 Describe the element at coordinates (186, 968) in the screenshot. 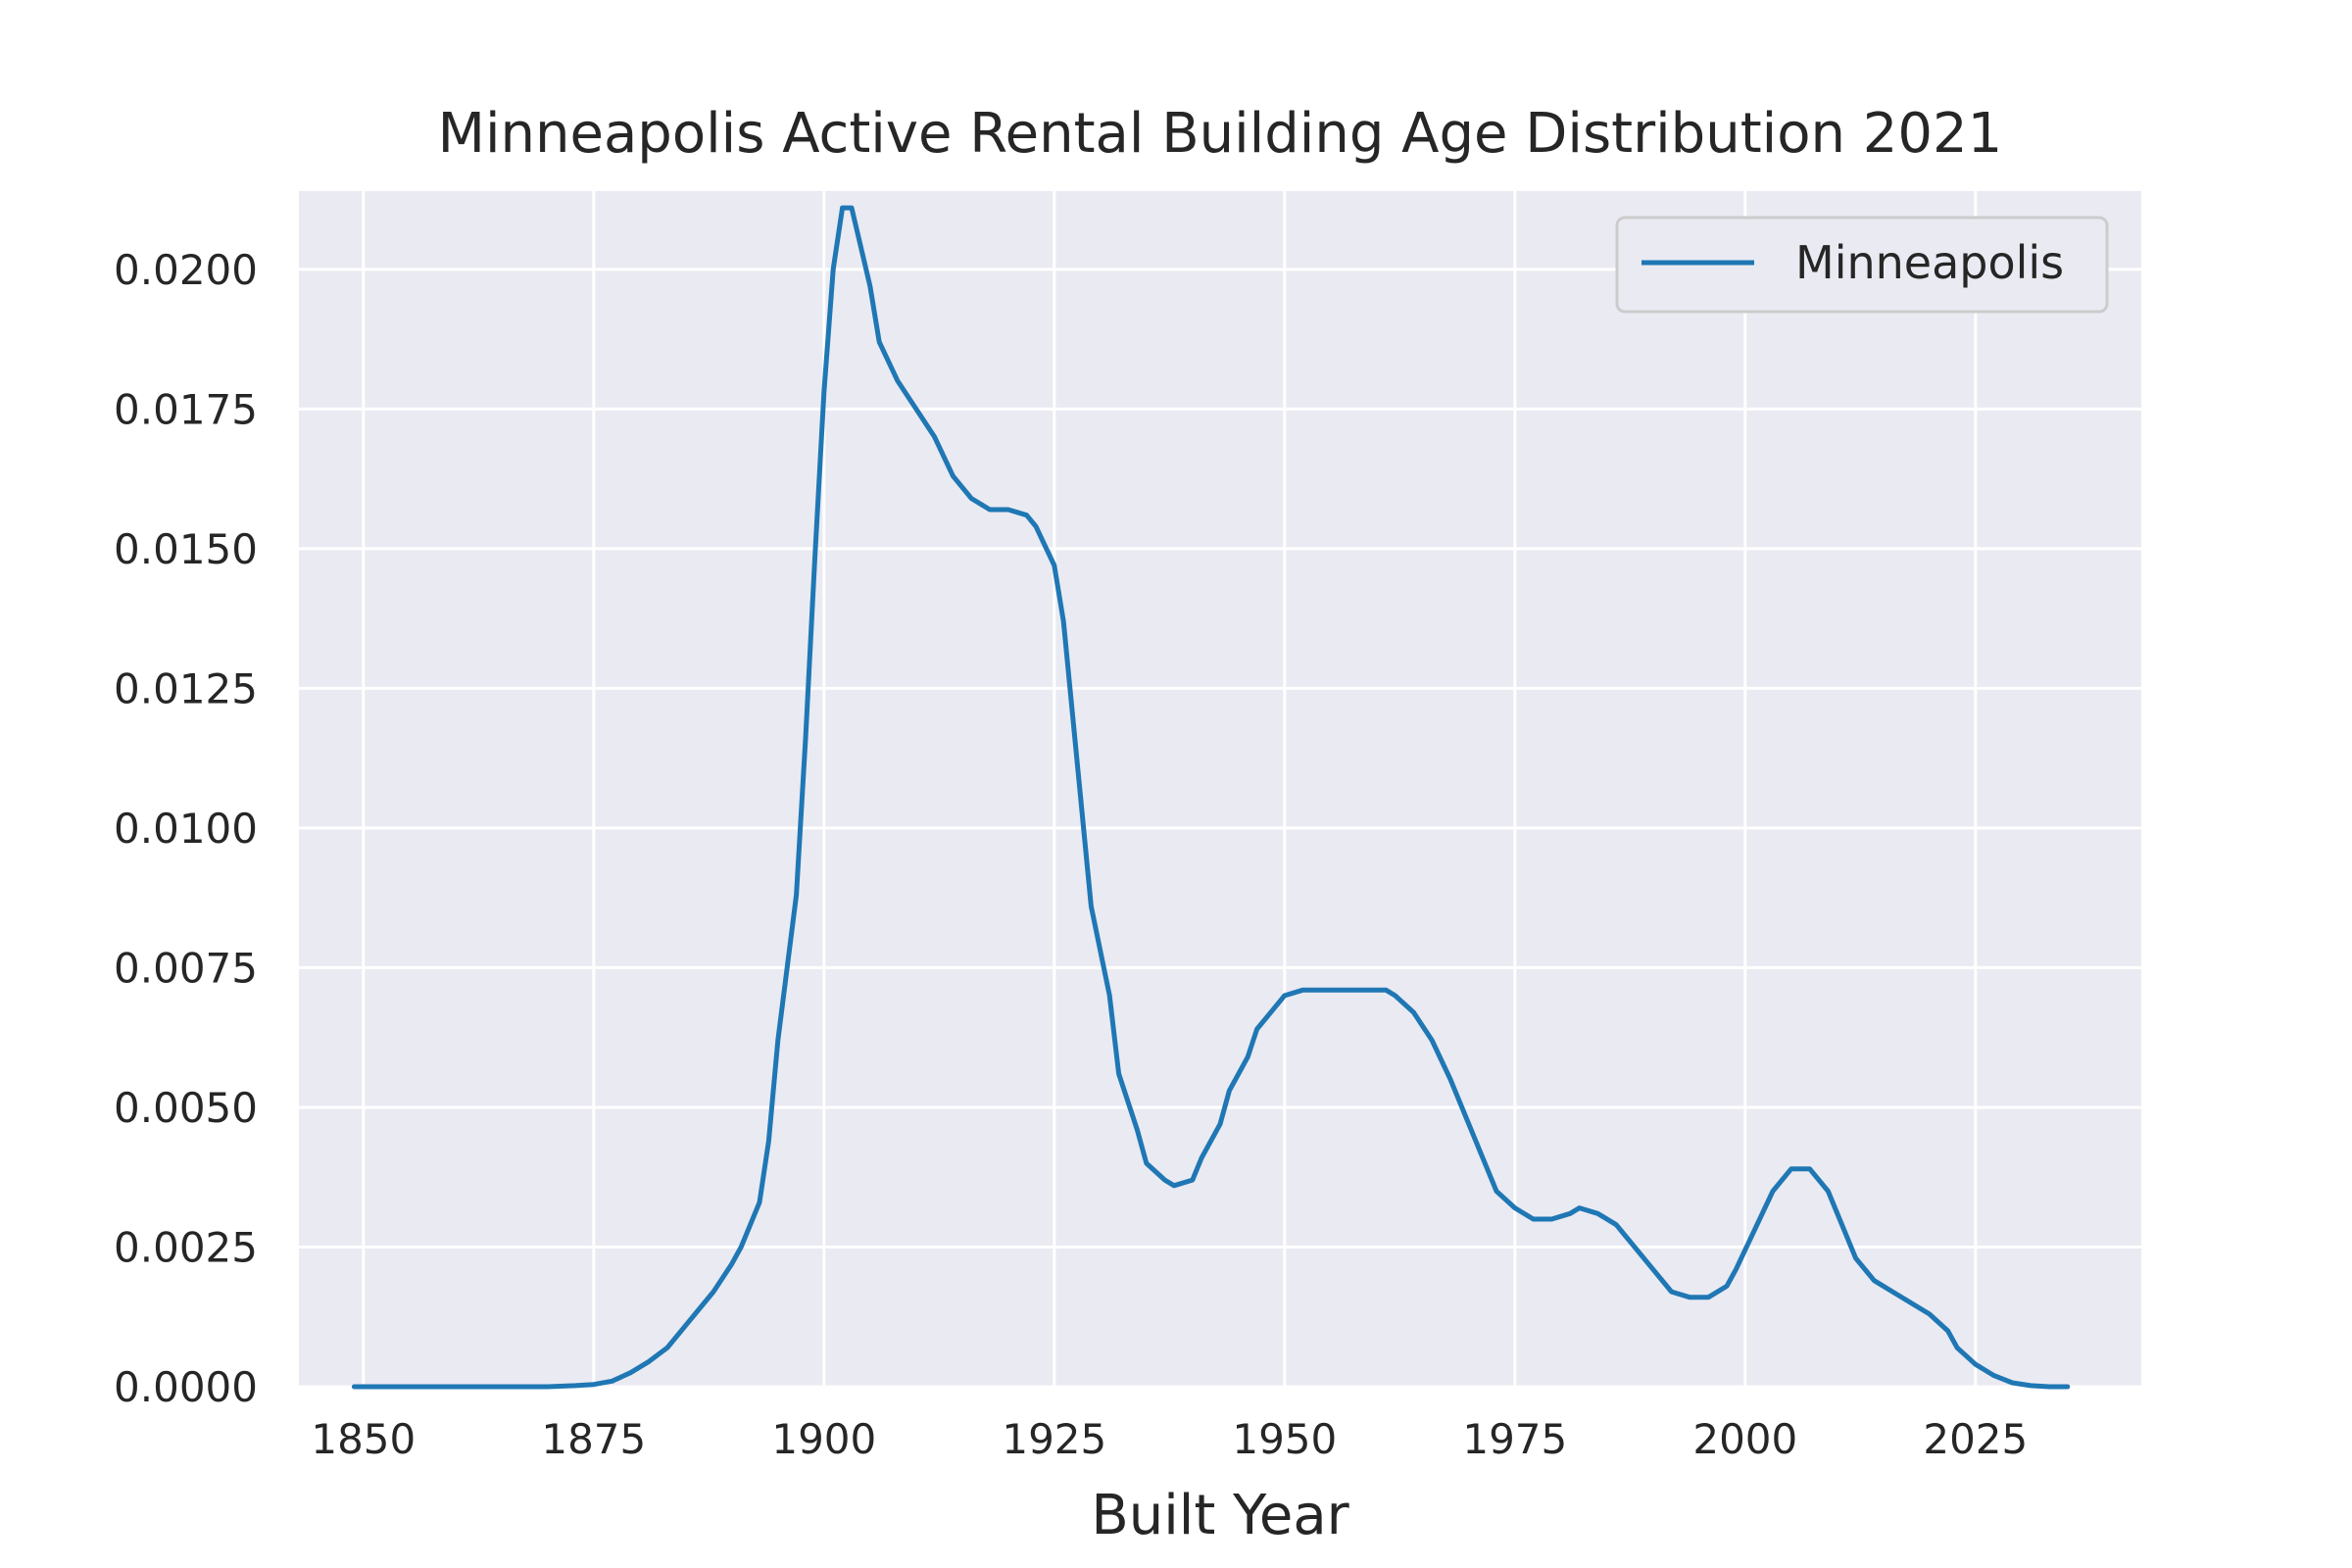

I see `y-tick-label: 0.0075` at that location.